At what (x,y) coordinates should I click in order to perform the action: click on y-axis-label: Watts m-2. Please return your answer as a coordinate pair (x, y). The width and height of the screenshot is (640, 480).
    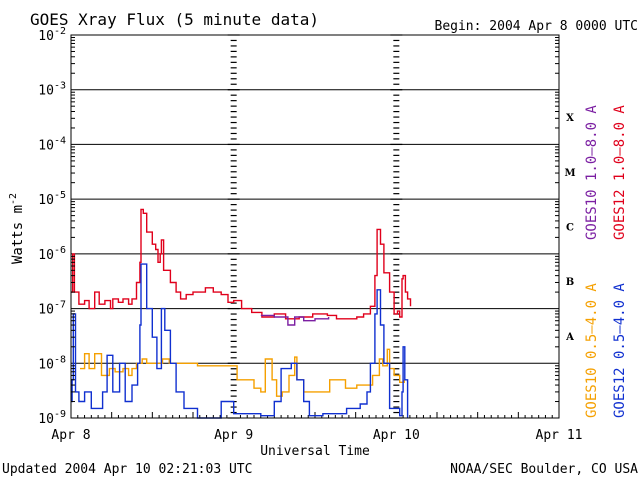
    Looking at the image, I should click on (17, 228).